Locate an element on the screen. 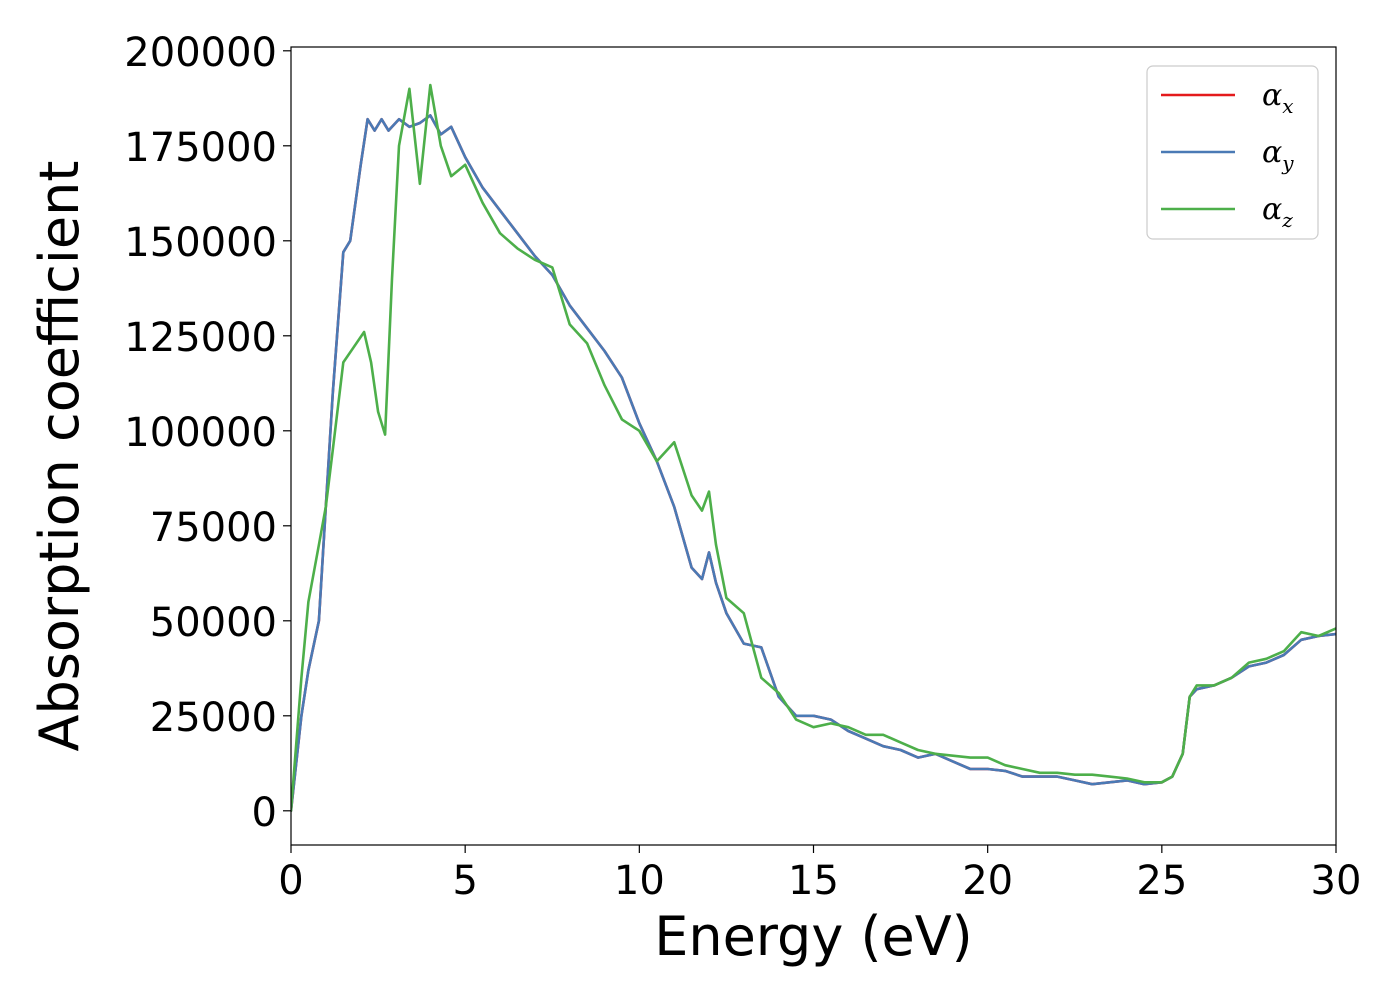 The height and width of the screenshot is (1000, 1400). y-tick-label: 0 is located at coordinates (264, 813).